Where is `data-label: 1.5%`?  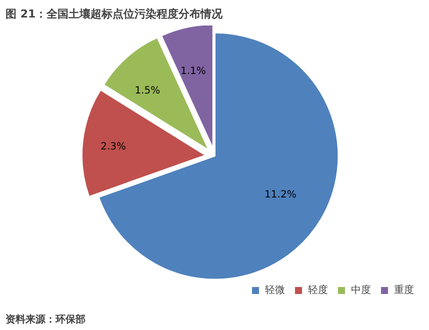 data-label: 1.5% is located at coordinates (147, 90).